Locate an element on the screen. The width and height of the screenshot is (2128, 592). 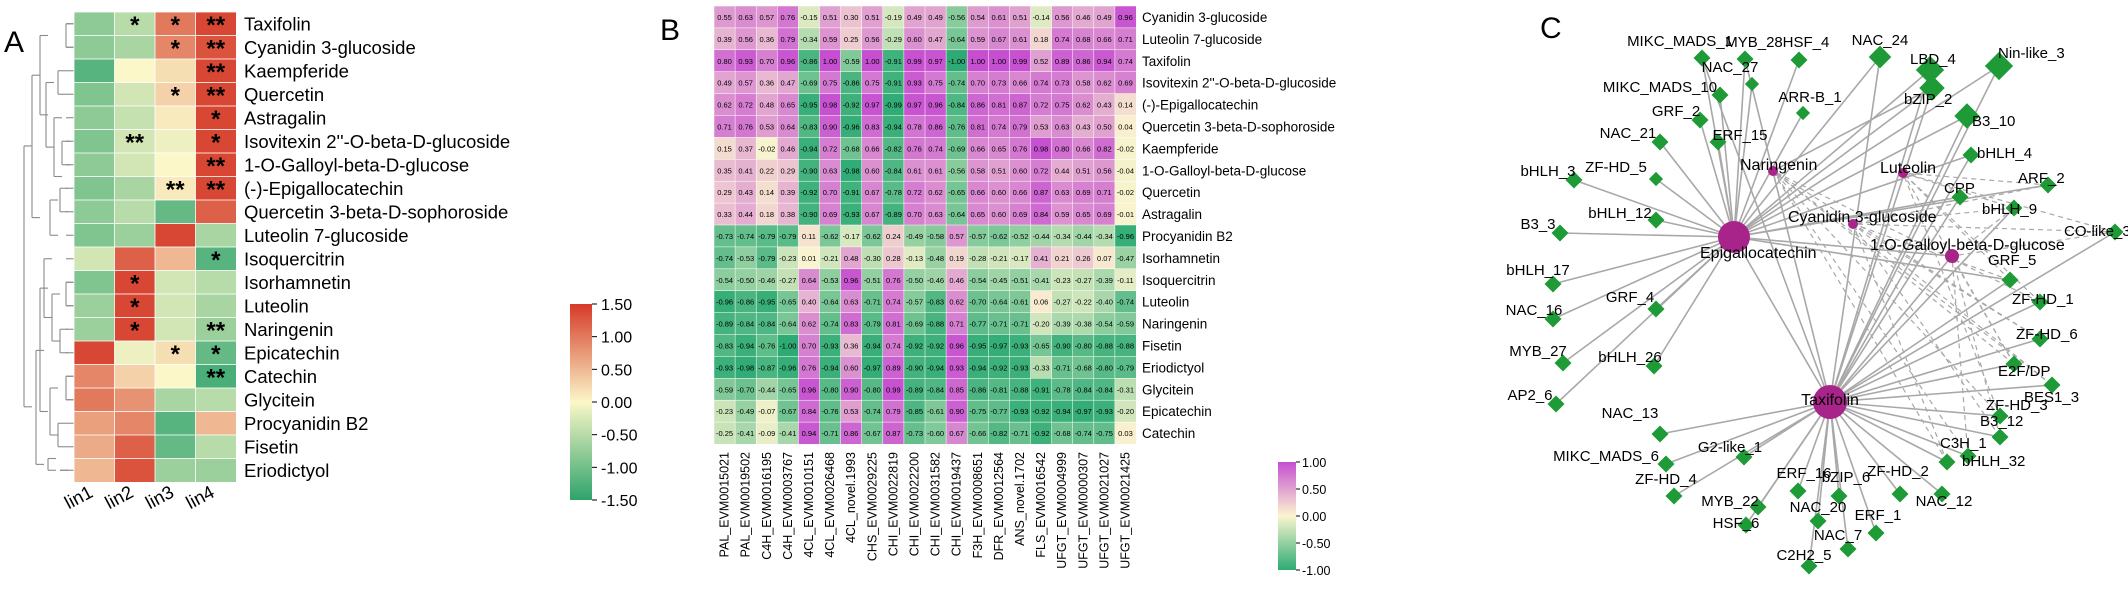
cell-value: -0.73 is located at coordinates (724, 236).